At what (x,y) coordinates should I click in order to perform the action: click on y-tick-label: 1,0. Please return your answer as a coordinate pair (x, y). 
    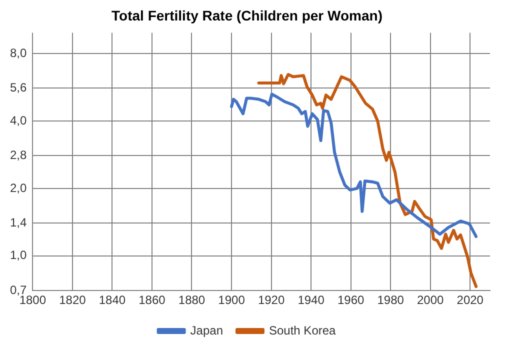
    Looking at the image, I should click on (18, 255).